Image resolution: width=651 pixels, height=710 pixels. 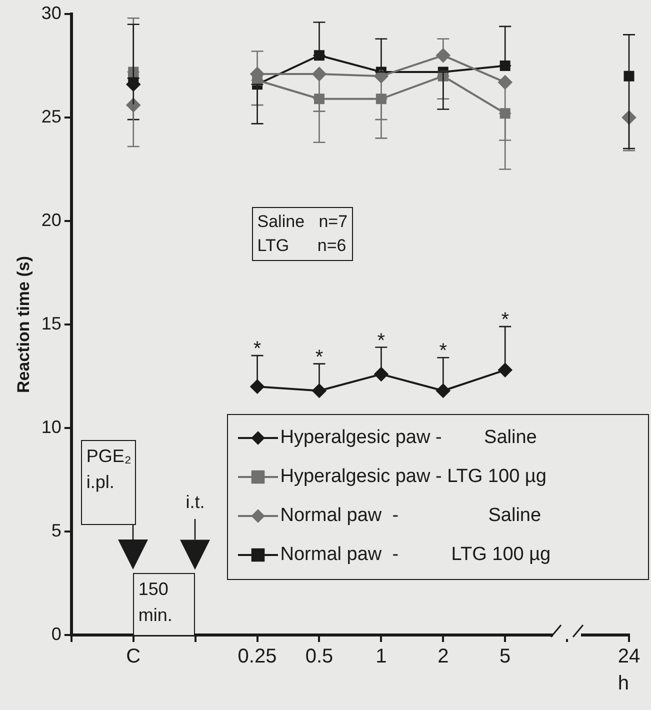 I want to click on x-tick-label: C, so click(x=133, y=657).